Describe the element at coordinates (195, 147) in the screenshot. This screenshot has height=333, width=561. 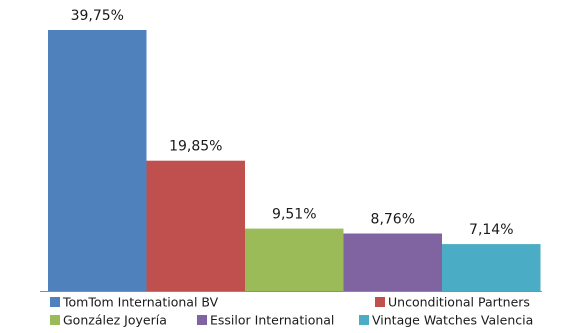
I see `value-label-2: 19,85%` at that location.